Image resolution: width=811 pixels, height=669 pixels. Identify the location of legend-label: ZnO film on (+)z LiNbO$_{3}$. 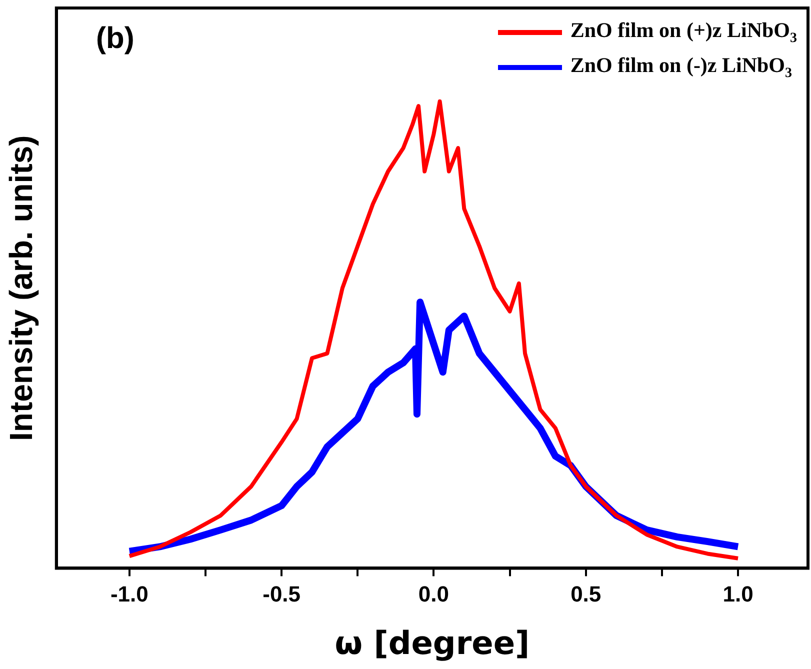
(683, 33).